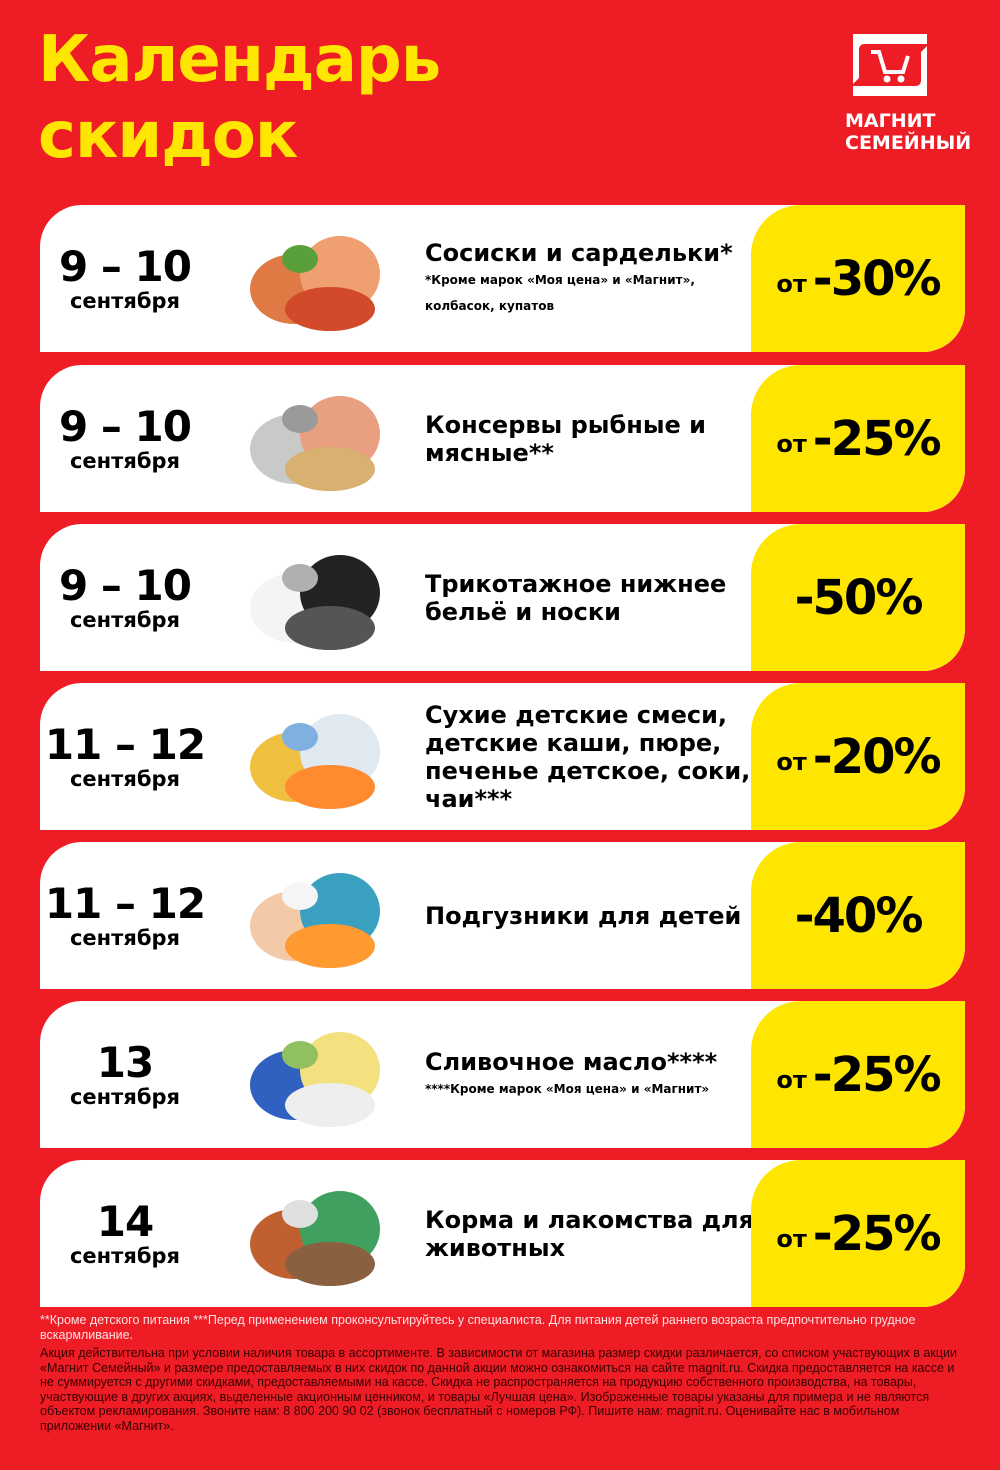  I want to click on baby-food-image, so click(315, 761).